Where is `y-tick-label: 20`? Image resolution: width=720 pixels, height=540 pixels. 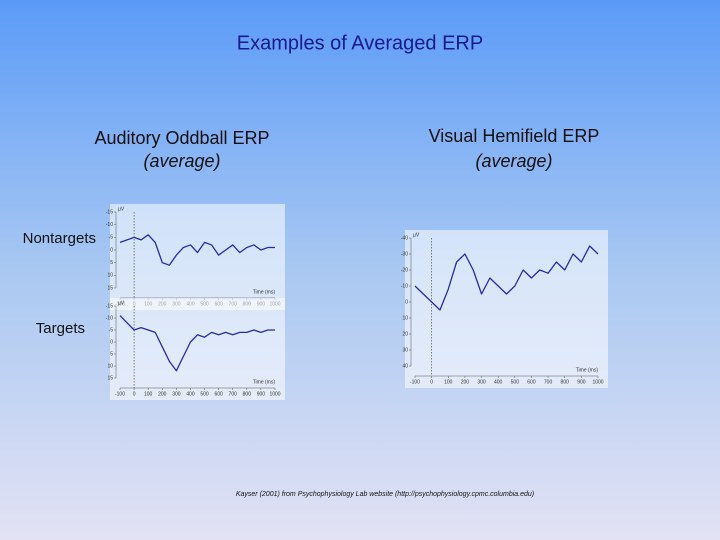
y-tick-label: 20 is located at coordinates (405, 334).